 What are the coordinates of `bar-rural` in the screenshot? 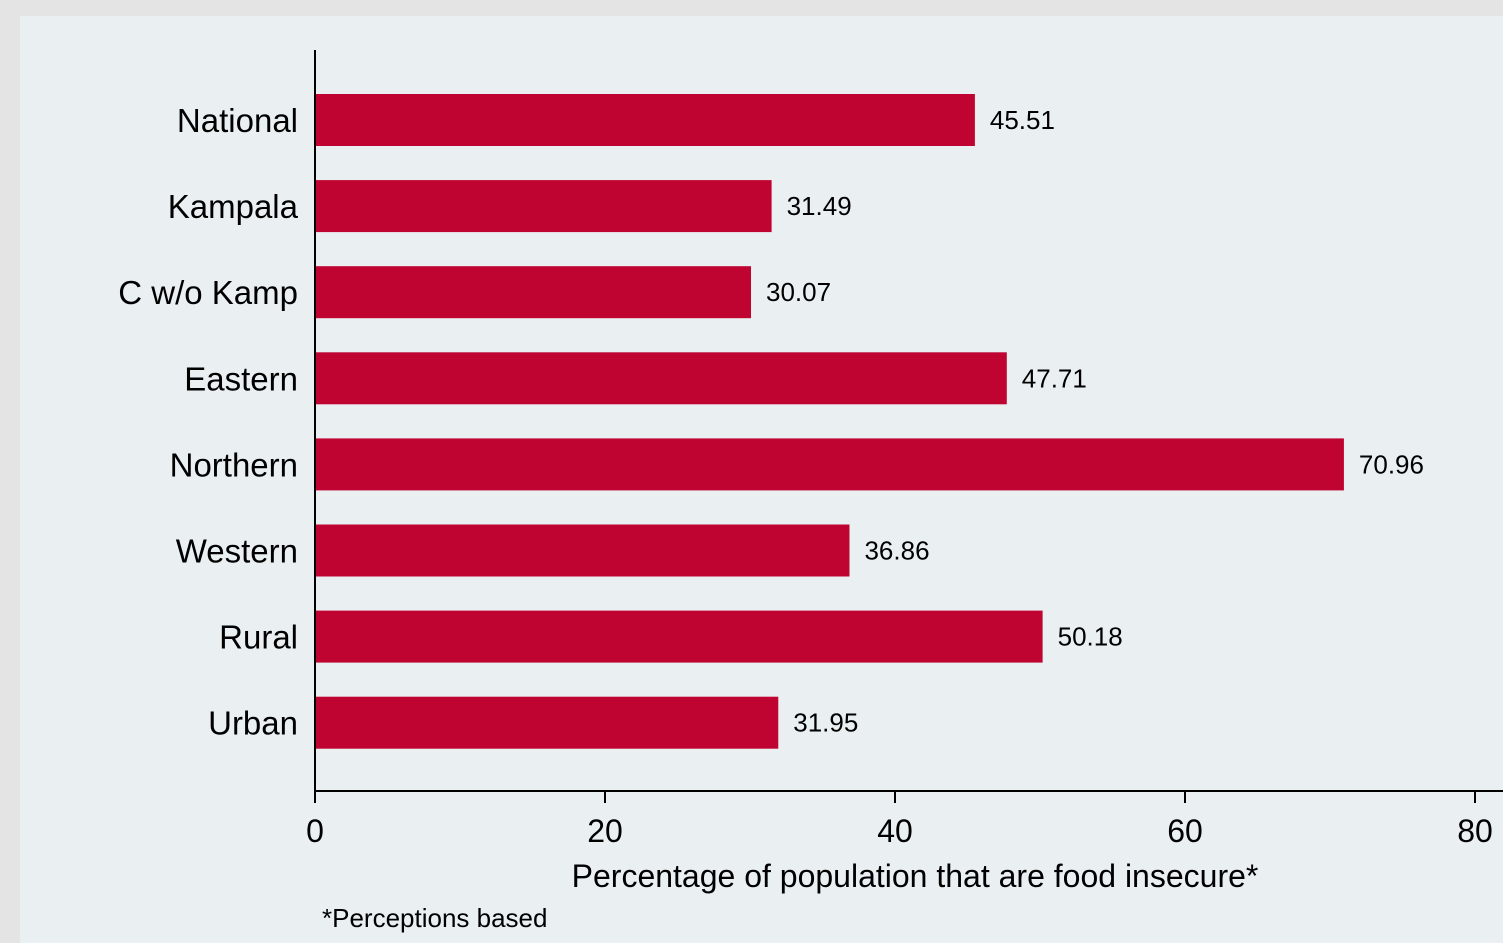 It's located at (679, 636).